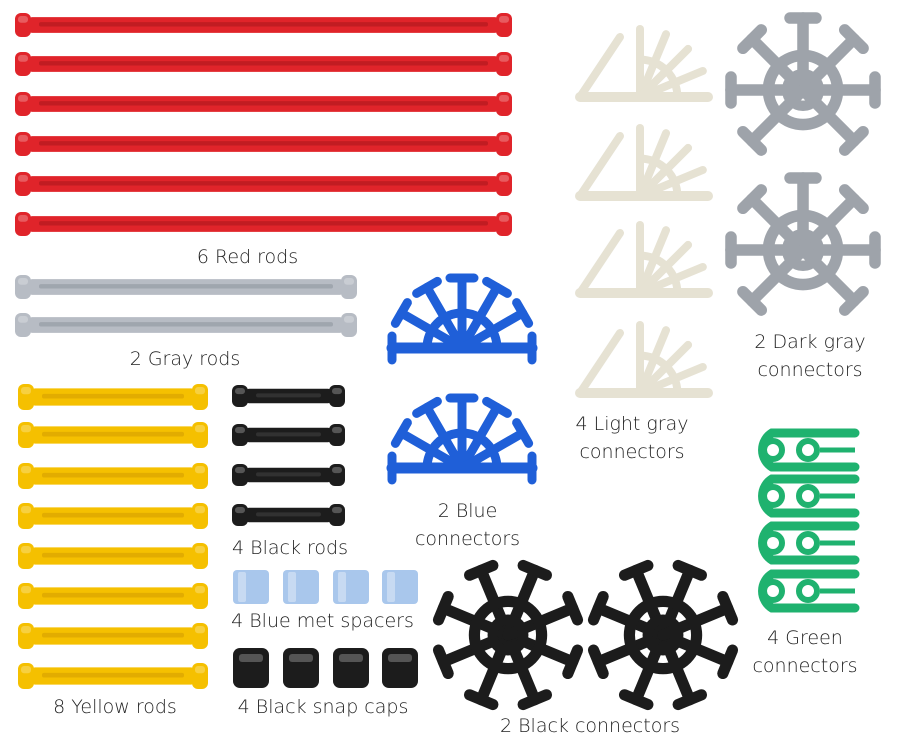 This screenshot has width=902, height=749. What do you see at coordinates (186, 306) in the screenshot?
I see `gray-rods-group` at bounding box center [186, 306].